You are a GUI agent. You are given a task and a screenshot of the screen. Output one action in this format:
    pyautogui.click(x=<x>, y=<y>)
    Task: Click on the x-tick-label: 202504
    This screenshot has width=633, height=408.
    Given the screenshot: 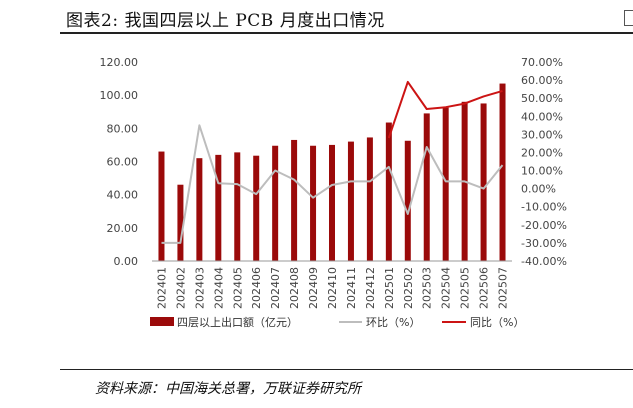 What is the action you would take?
    pyautogui.click(x=446, y=288)
    